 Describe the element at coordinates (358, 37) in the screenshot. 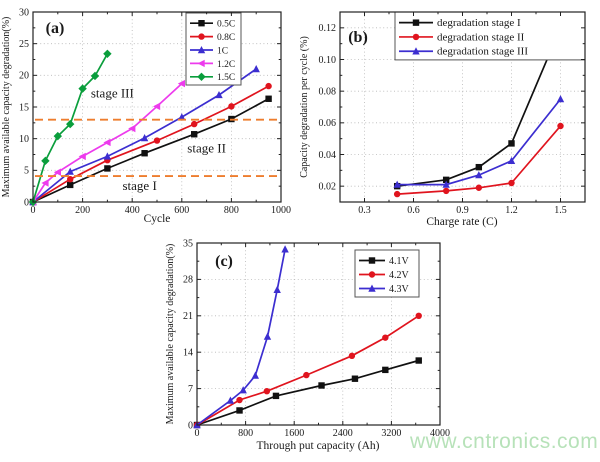

I see `svg-text: (b)` at that location.